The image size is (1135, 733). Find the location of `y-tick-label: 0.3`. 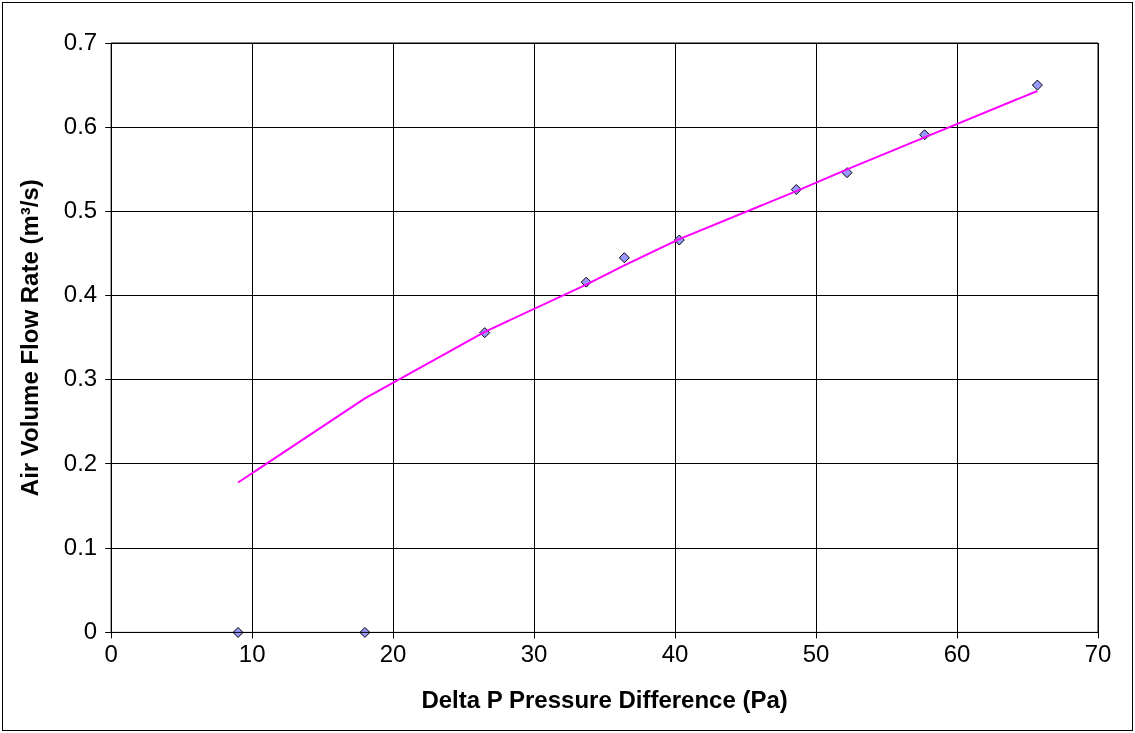

y-tick-label: 0.3 is located at coordinates (80, 378).